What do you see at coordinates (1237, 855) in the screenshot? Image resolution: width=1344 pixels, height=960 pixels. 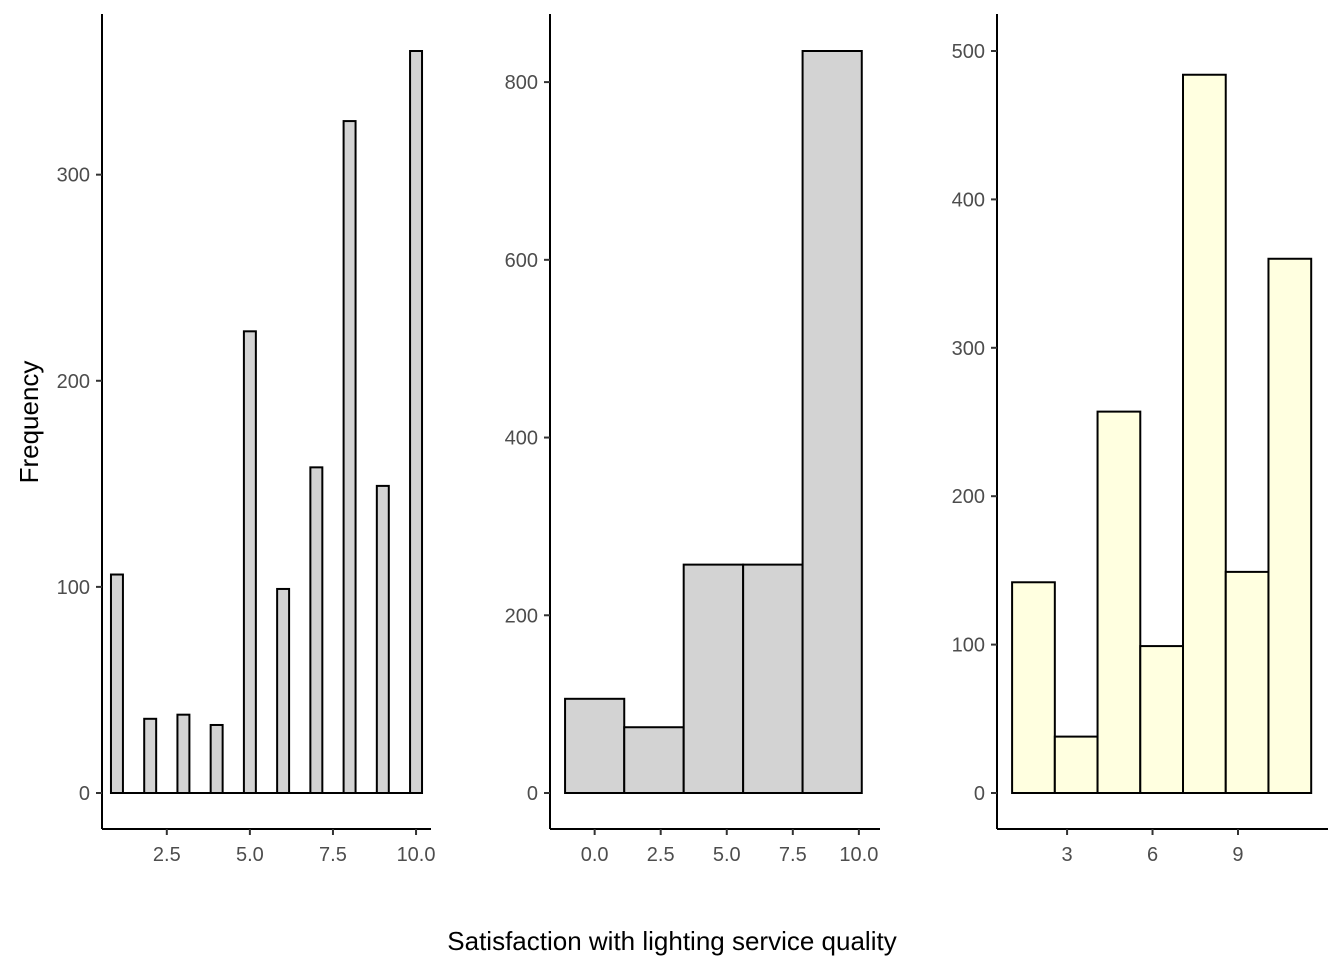 I see `x-tick-label: 9` at bounding box center [1237, 855].